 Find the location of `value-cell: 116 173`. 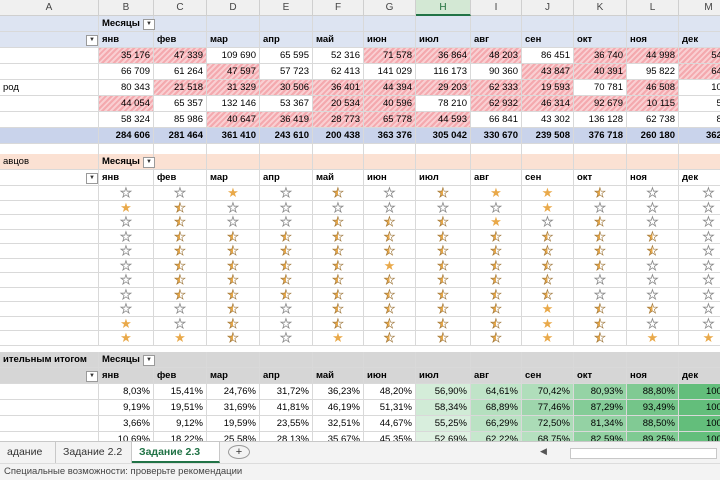

value-cell: 116 173 is located at coordinates (443, 72).